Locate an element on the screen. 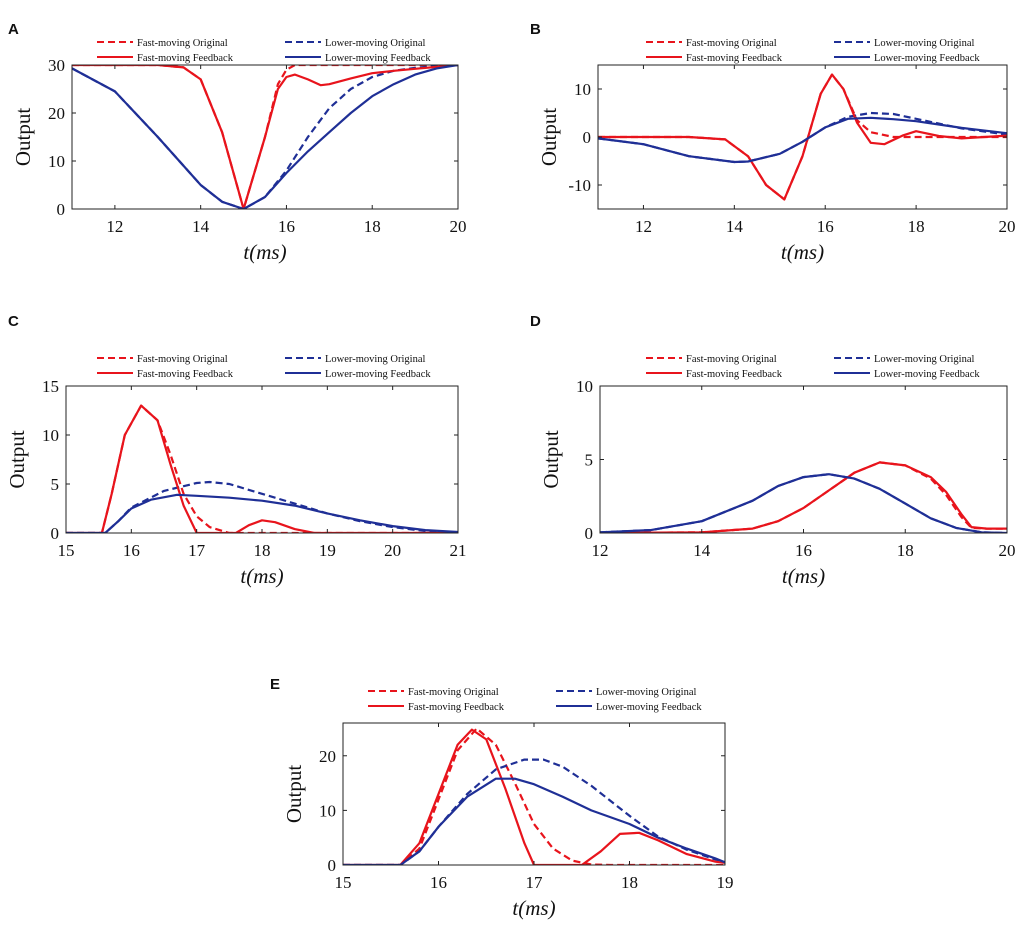 The height and width of the screenshot is (930, 1021). panel-letter-c: C is located at coordinates (13, 321).